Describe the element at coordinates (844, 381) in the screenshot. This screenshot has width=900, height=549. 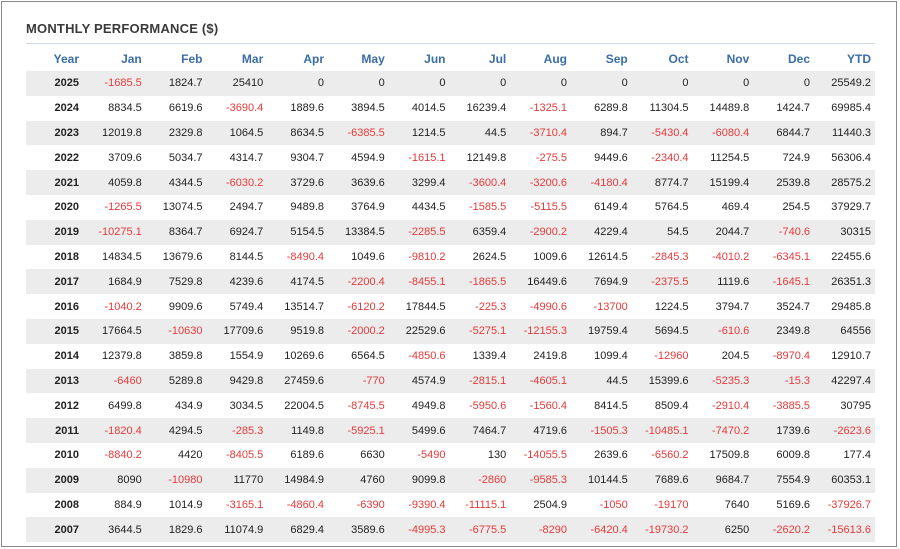
I see `ytd-cell: 42297.4` at that location.